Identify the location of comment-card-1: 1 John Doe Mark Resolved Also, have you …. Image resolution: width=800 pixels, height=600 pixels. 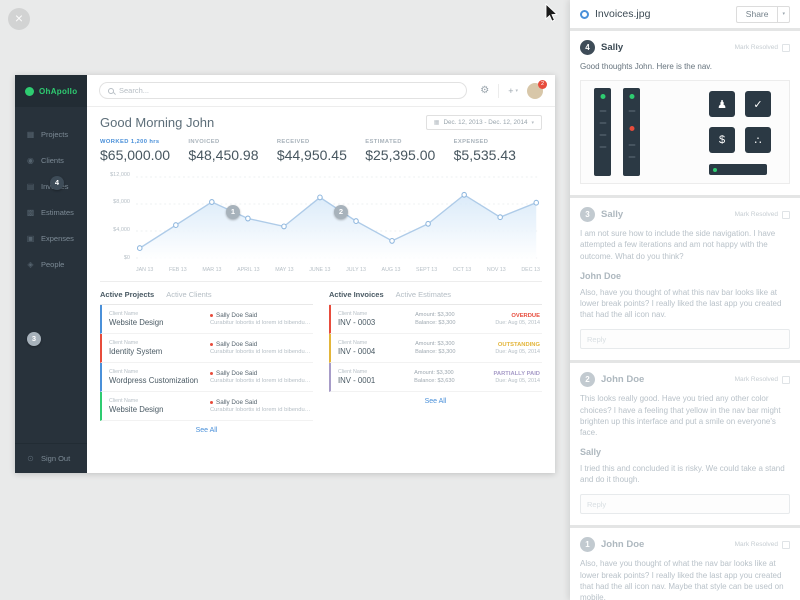
(685, 564).